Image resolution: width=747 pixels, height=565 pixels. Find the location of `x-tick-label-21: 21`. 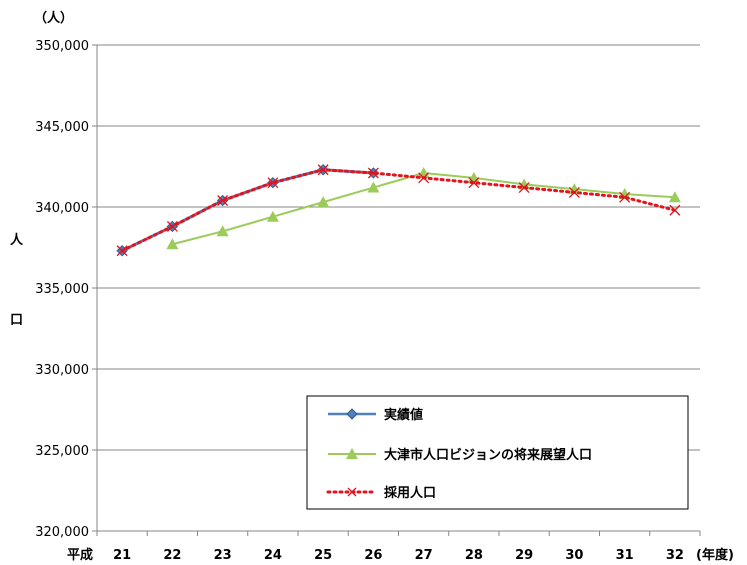

x-tick-label-21: 21 is located at coordinates (122, 555).